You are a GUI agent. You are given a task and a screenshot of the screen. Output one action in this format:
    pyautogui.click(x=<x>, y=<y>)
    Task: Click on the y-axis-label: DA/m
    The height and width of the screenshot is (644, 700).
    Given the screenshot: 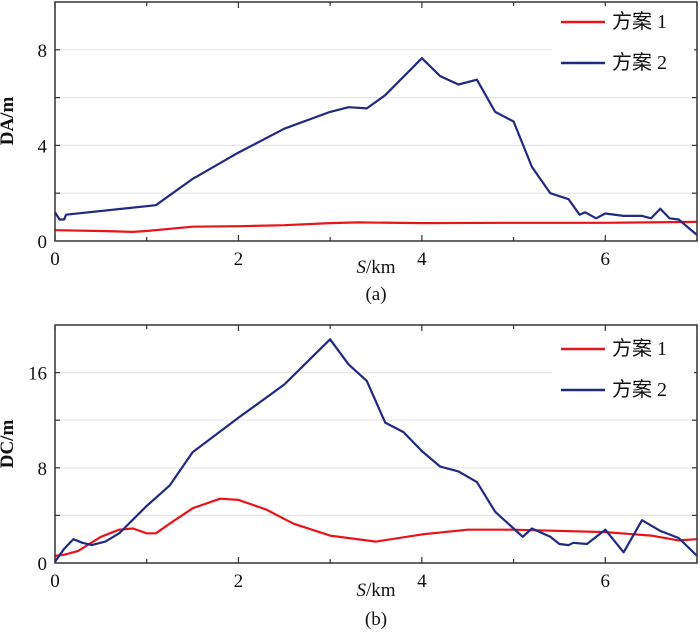 What is the action you would take?
    pyautogui.click(x=9, y=121)
    